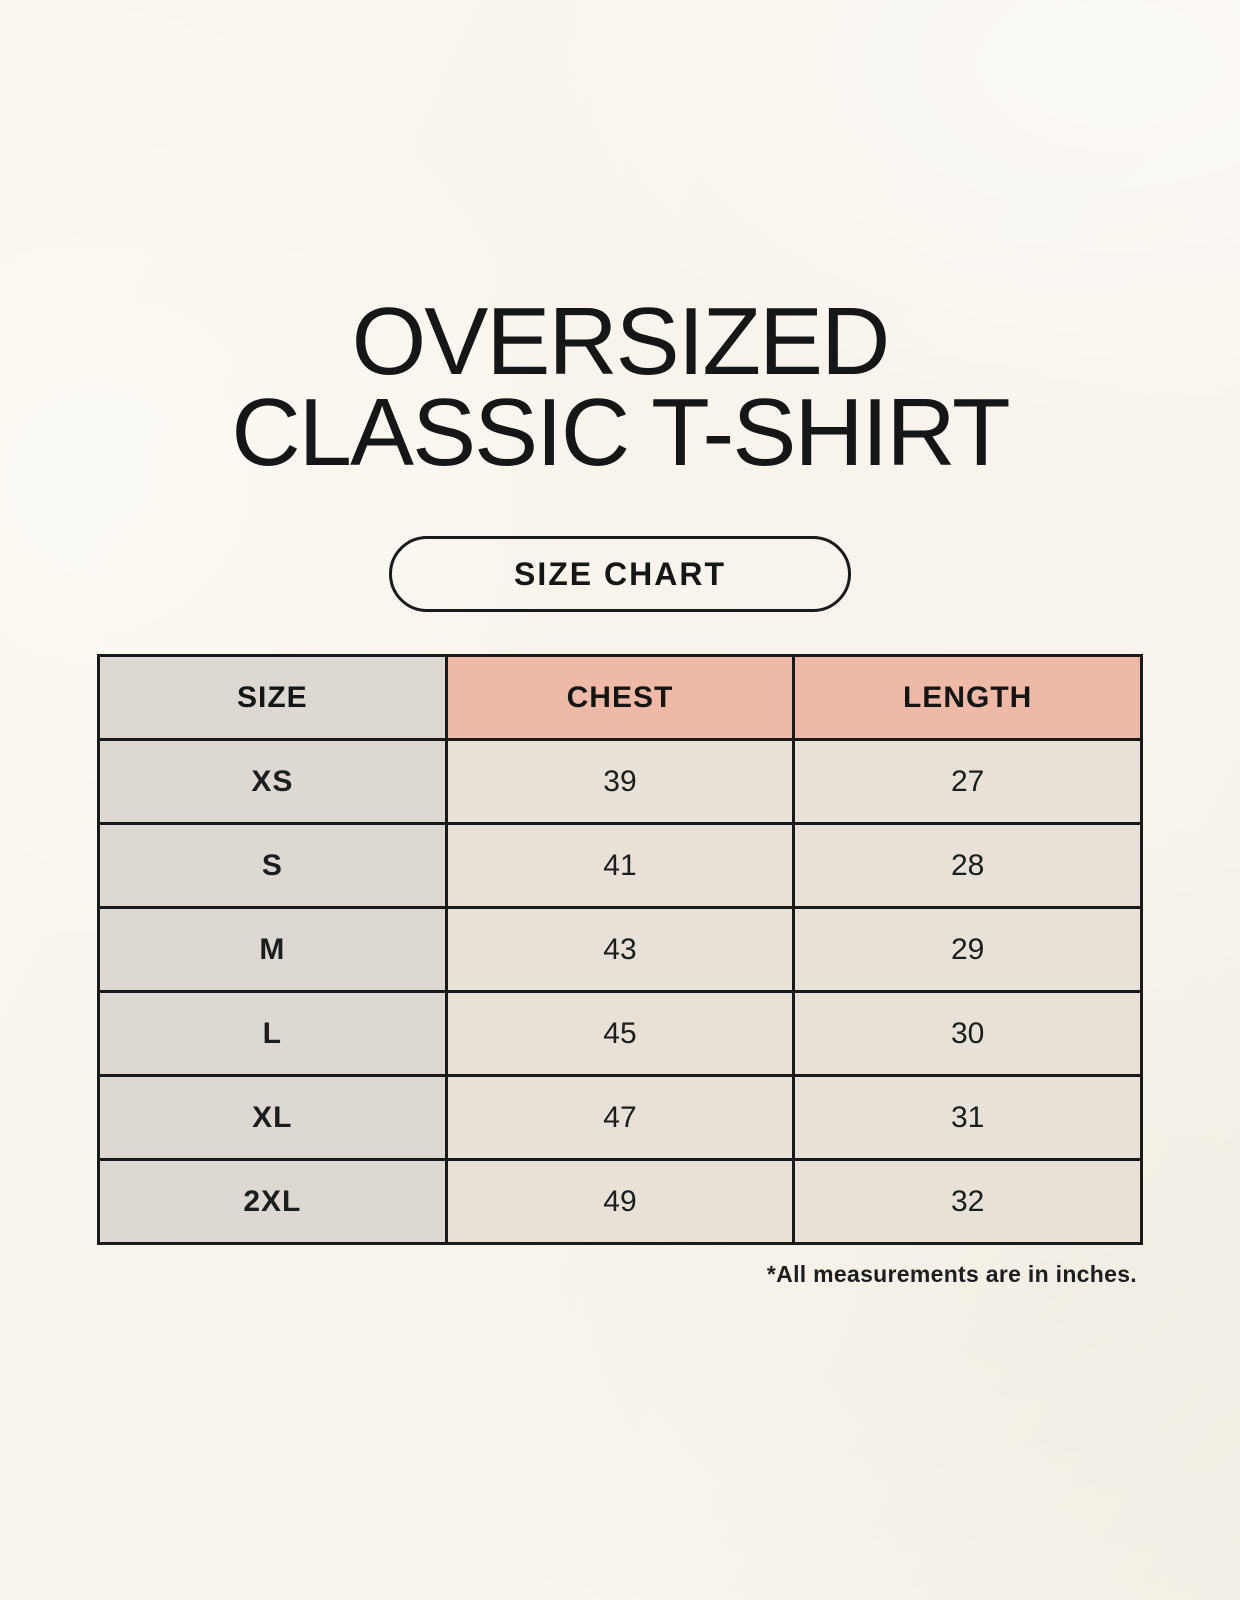 The image size is (1240, 1600). I want to click on table-row: L 45 30, so click(620, 1034).